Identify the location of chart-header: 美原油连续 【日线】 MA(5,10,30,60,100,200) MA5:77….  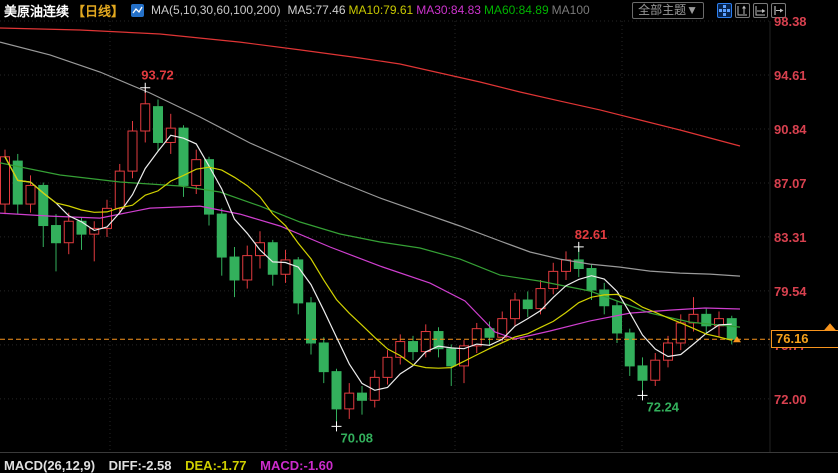
(419, 10).